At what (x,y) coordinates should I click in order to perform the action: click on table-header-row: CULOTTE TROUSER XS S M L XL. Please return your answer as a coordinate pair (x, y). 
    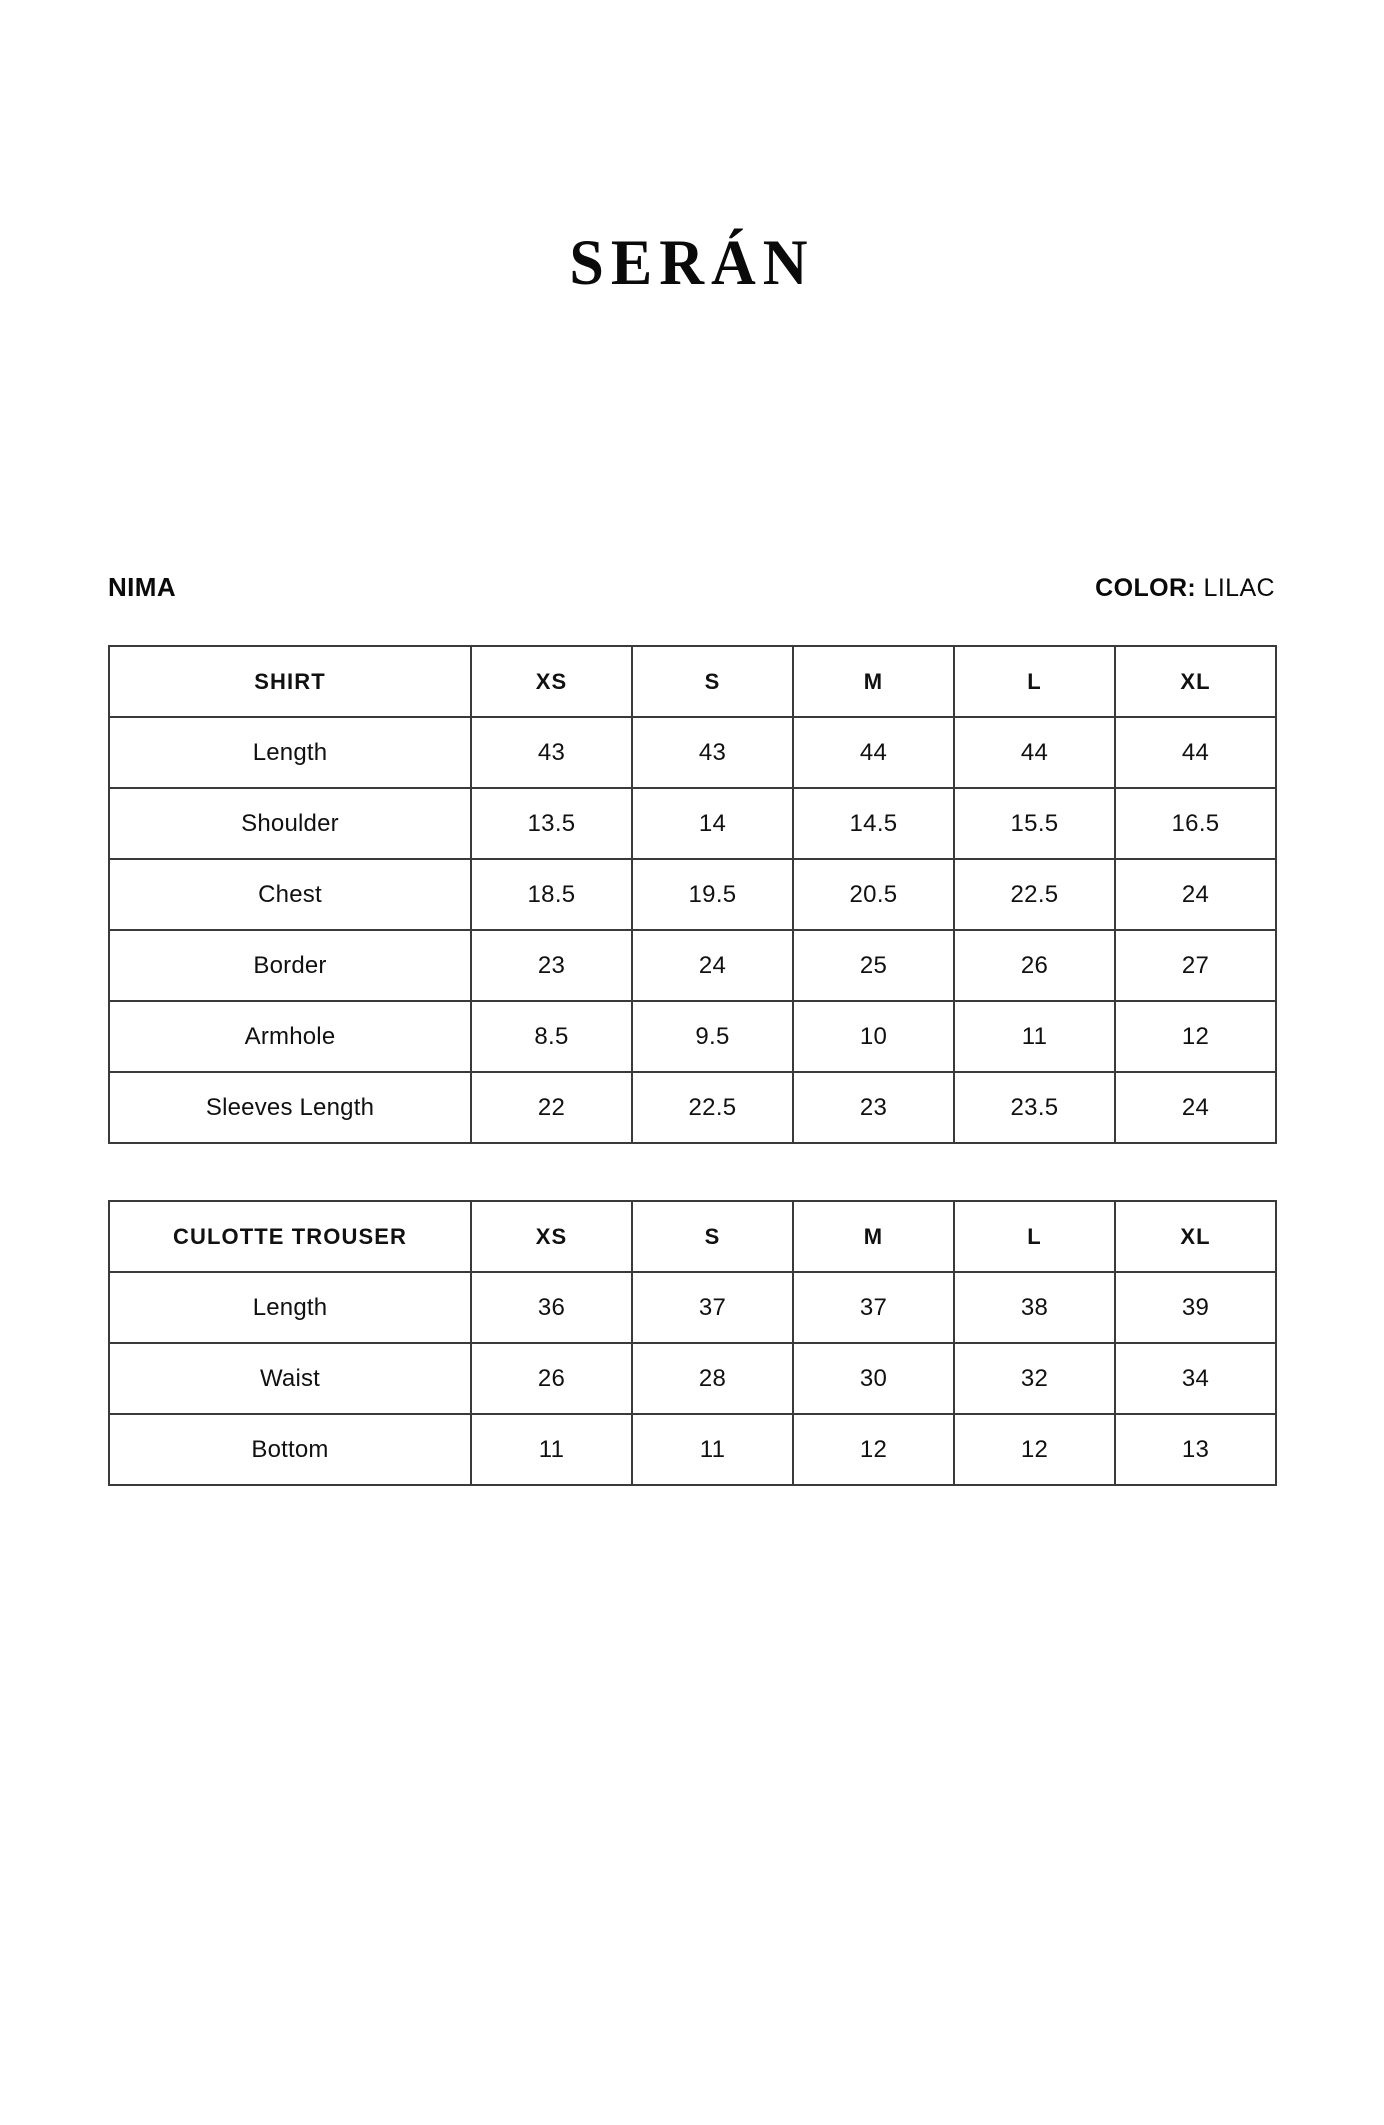
    Looking at the image, I should click on (692, 1236).